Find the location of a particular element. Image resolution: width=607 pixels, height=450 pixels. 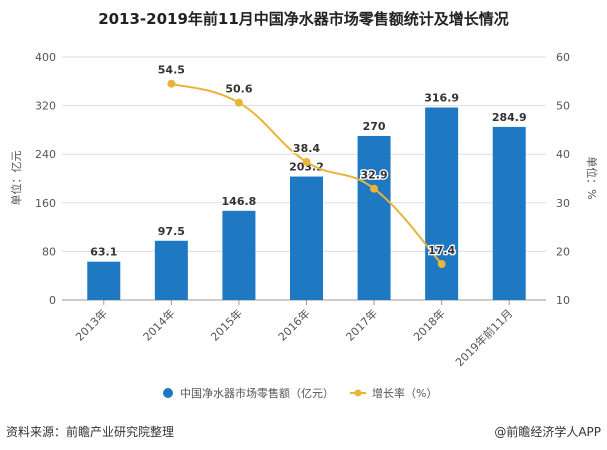

left-axis-label: 单位：亿元 is located at coordinates (16, 178).